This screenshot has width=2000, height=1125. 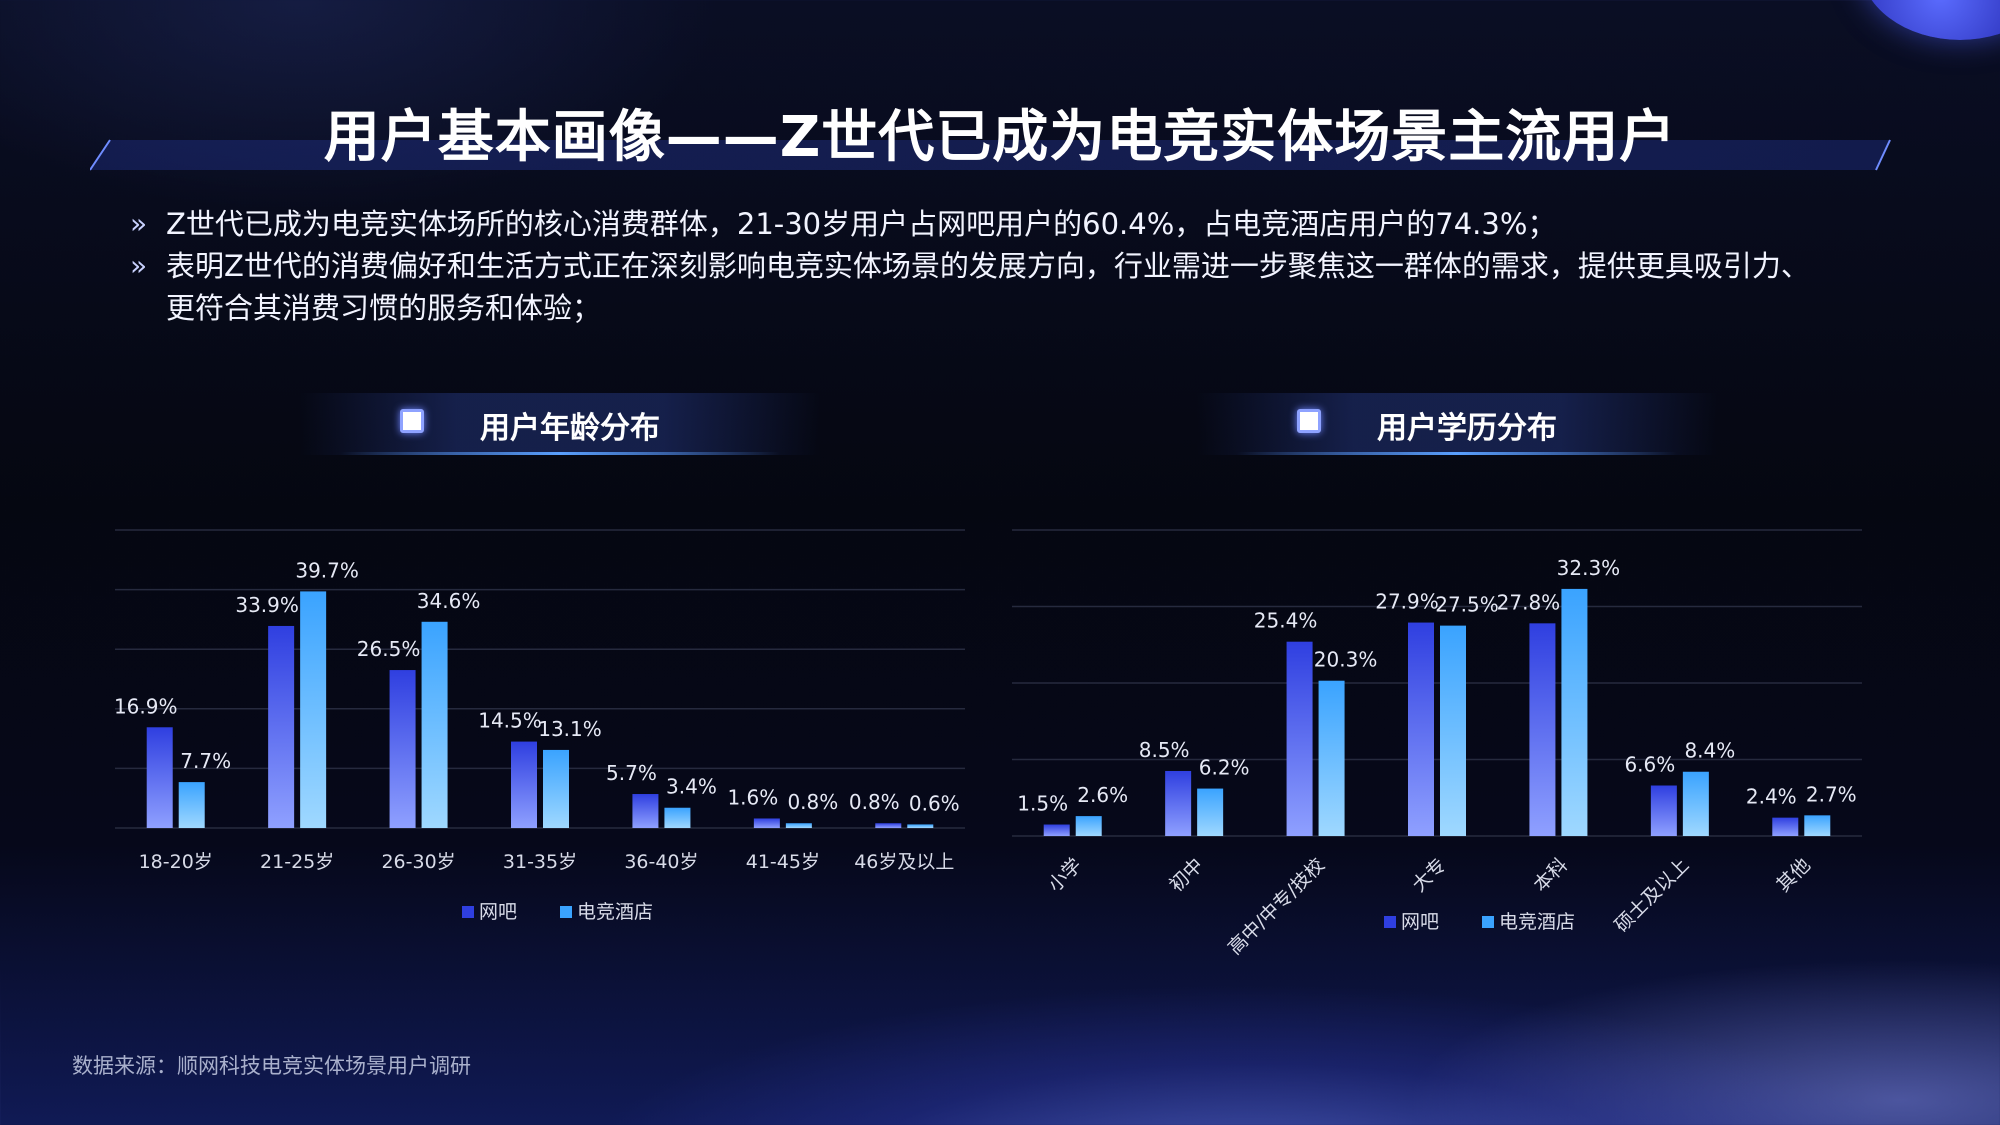 What do you see at coordinates (1551, 875) in the screenshot?
I see `category-label: 本科` at bounding box center [1551, 875].